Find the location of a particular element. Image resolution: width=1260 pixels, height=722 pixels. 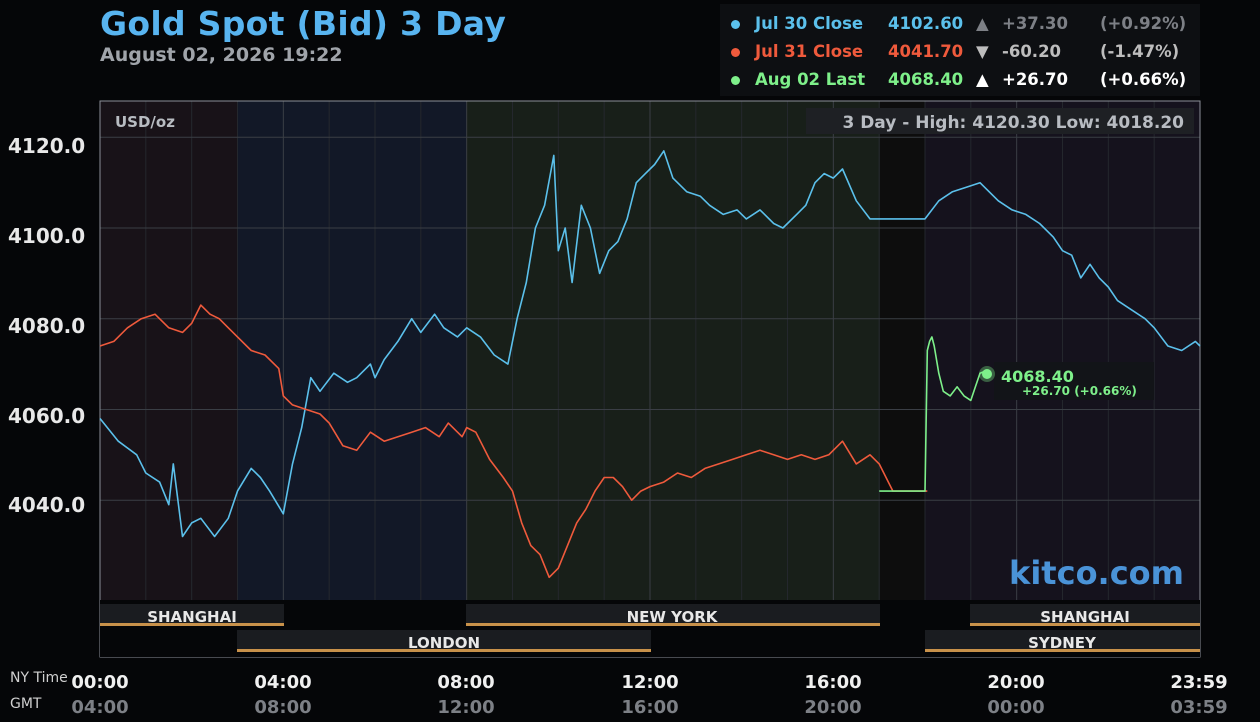

x-tick-gmt: 20:00 is located at coordinates (833, 707).